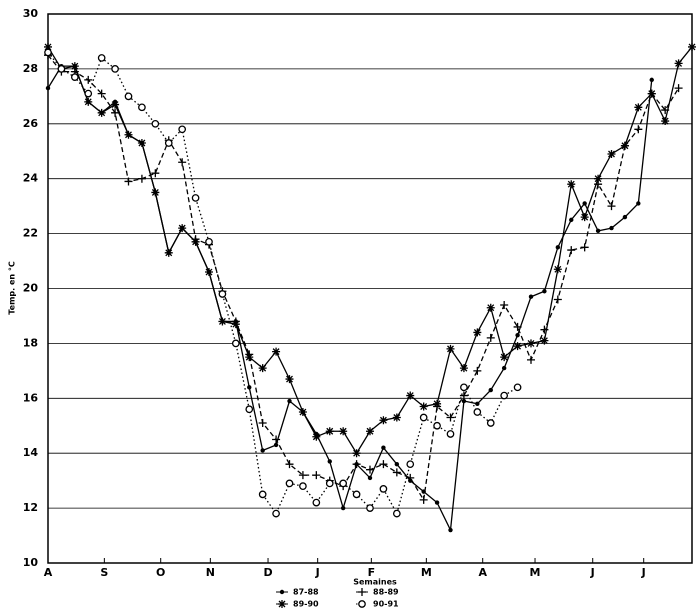 The image size is (700, 614). What do you see at coordinates (31, 13) in the screenshot?
I see `y-tick-label: 30` at bounding box center [31, 13].